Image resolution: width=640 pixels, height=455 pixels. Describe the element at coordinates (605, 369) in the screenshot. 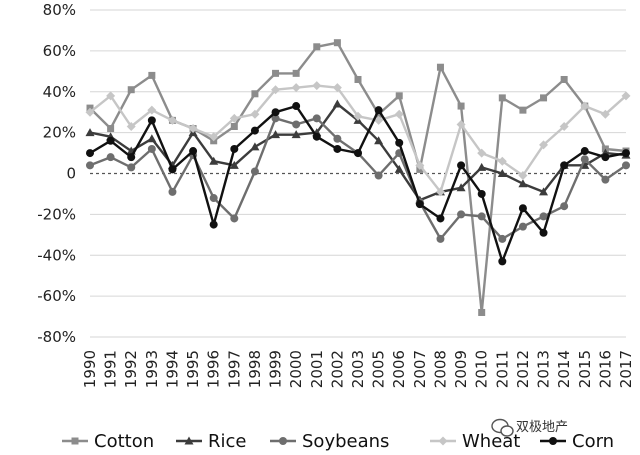

I see `x-tick-label: 2016` at that location.